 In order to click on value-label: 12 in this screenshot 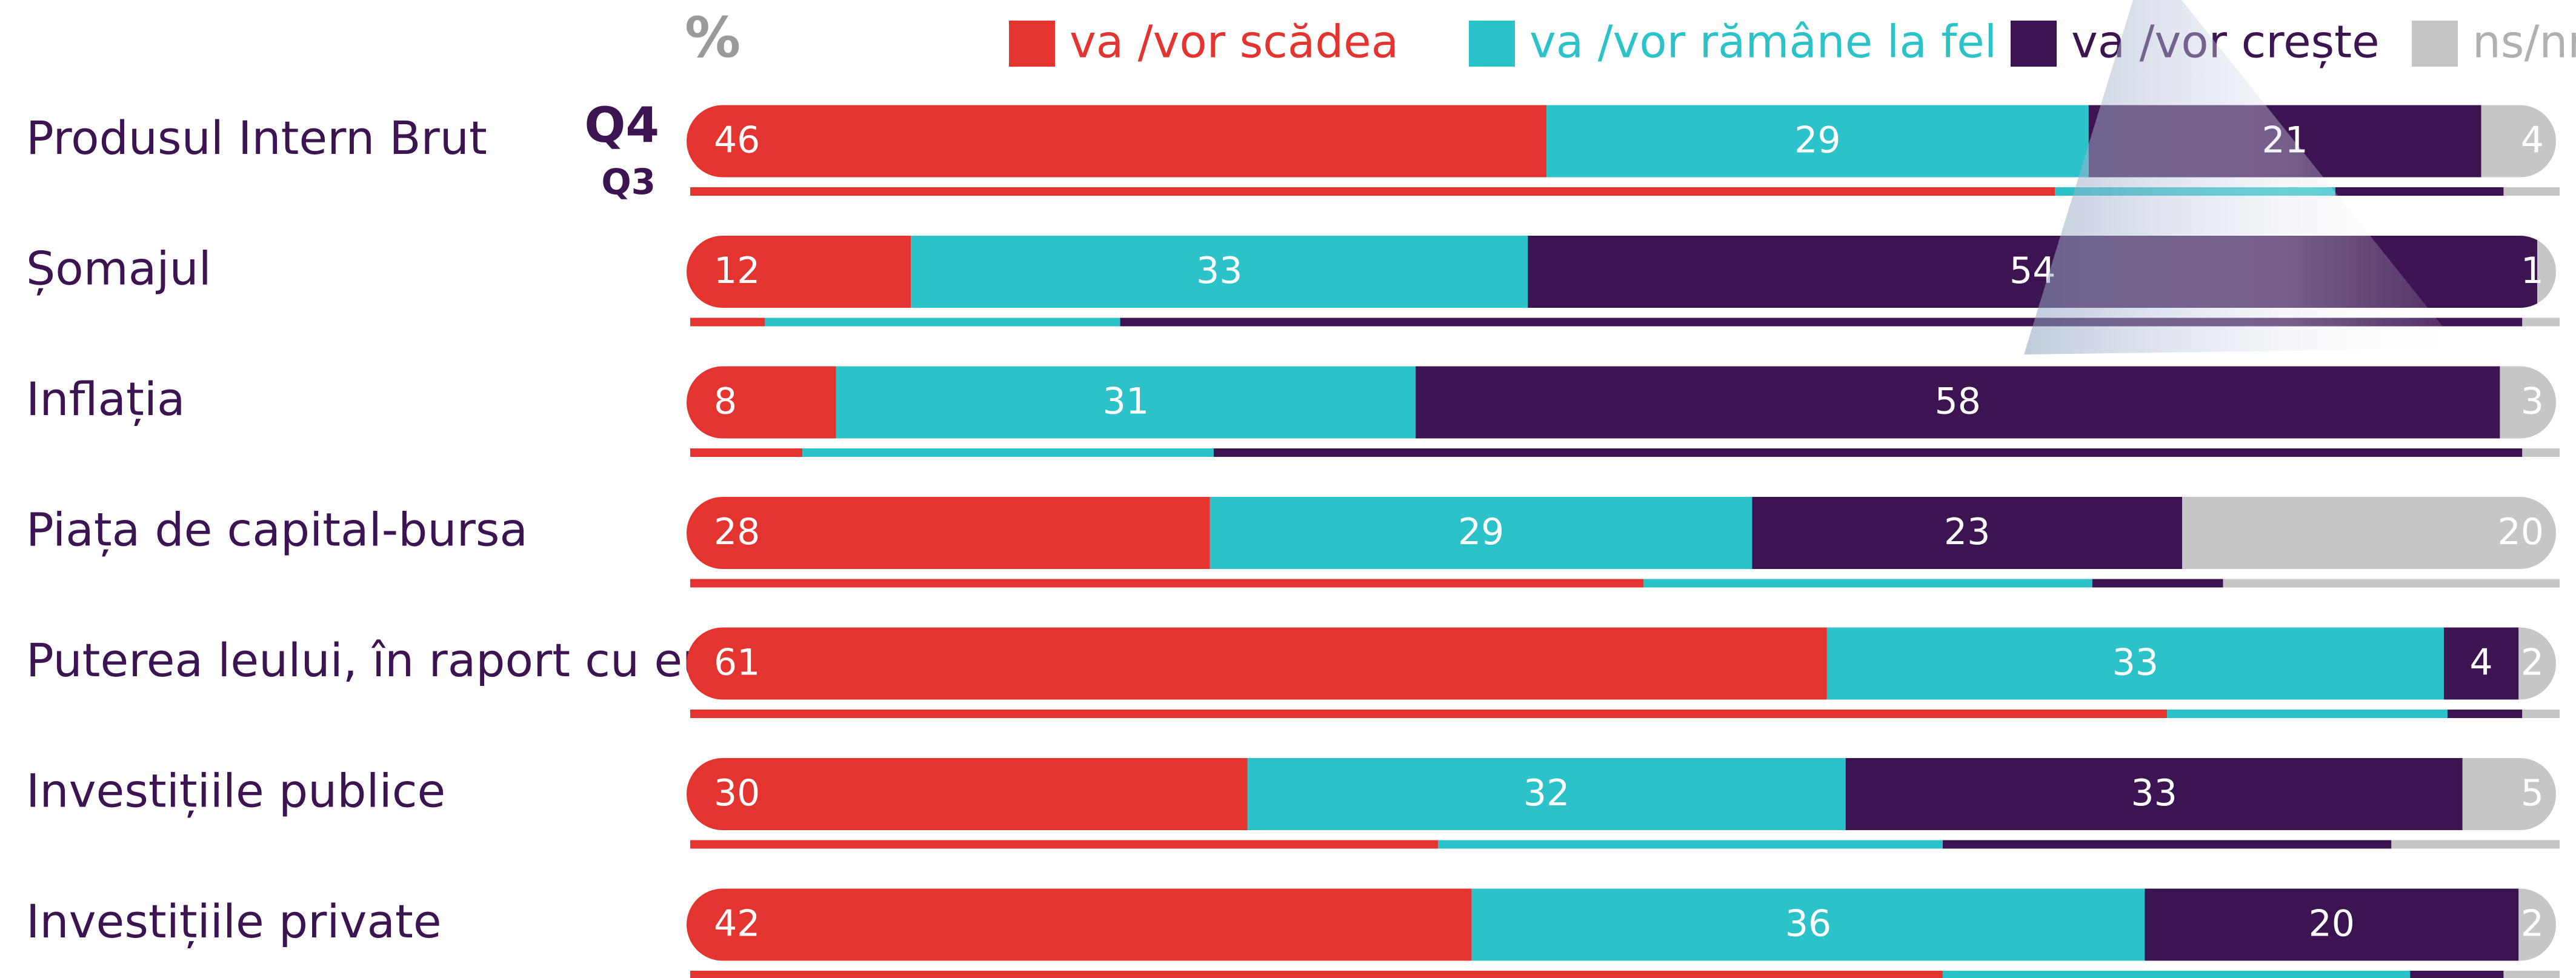, I will do `click(737, 271)`.